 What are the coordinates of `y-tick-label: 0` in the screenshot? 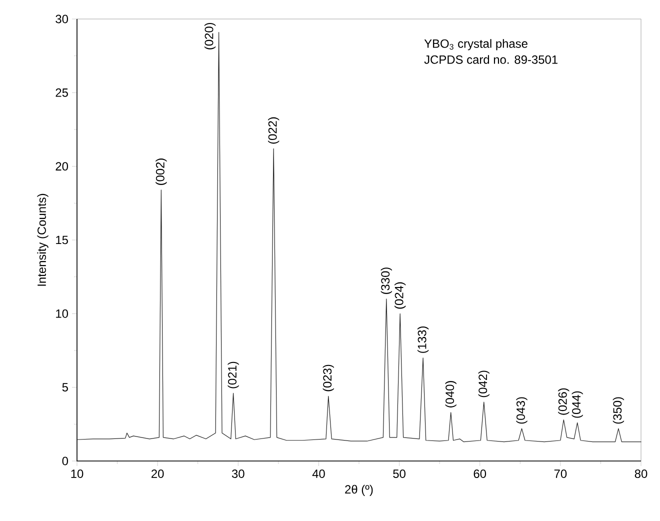 It's located at (65, 461).